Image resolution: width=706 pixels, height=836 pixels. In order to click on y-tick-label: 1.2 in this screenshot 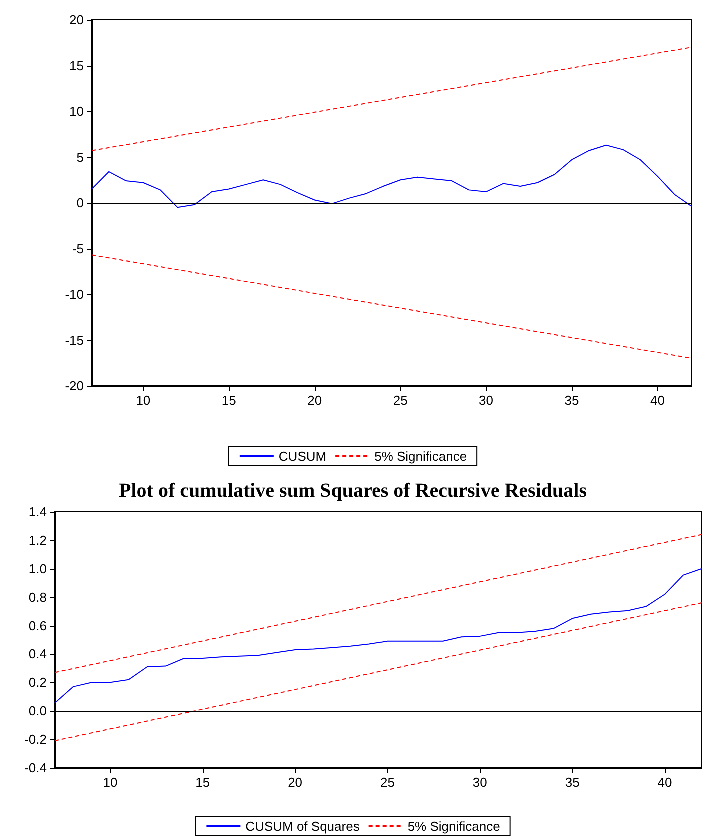, I will do `click(37, 540)`.